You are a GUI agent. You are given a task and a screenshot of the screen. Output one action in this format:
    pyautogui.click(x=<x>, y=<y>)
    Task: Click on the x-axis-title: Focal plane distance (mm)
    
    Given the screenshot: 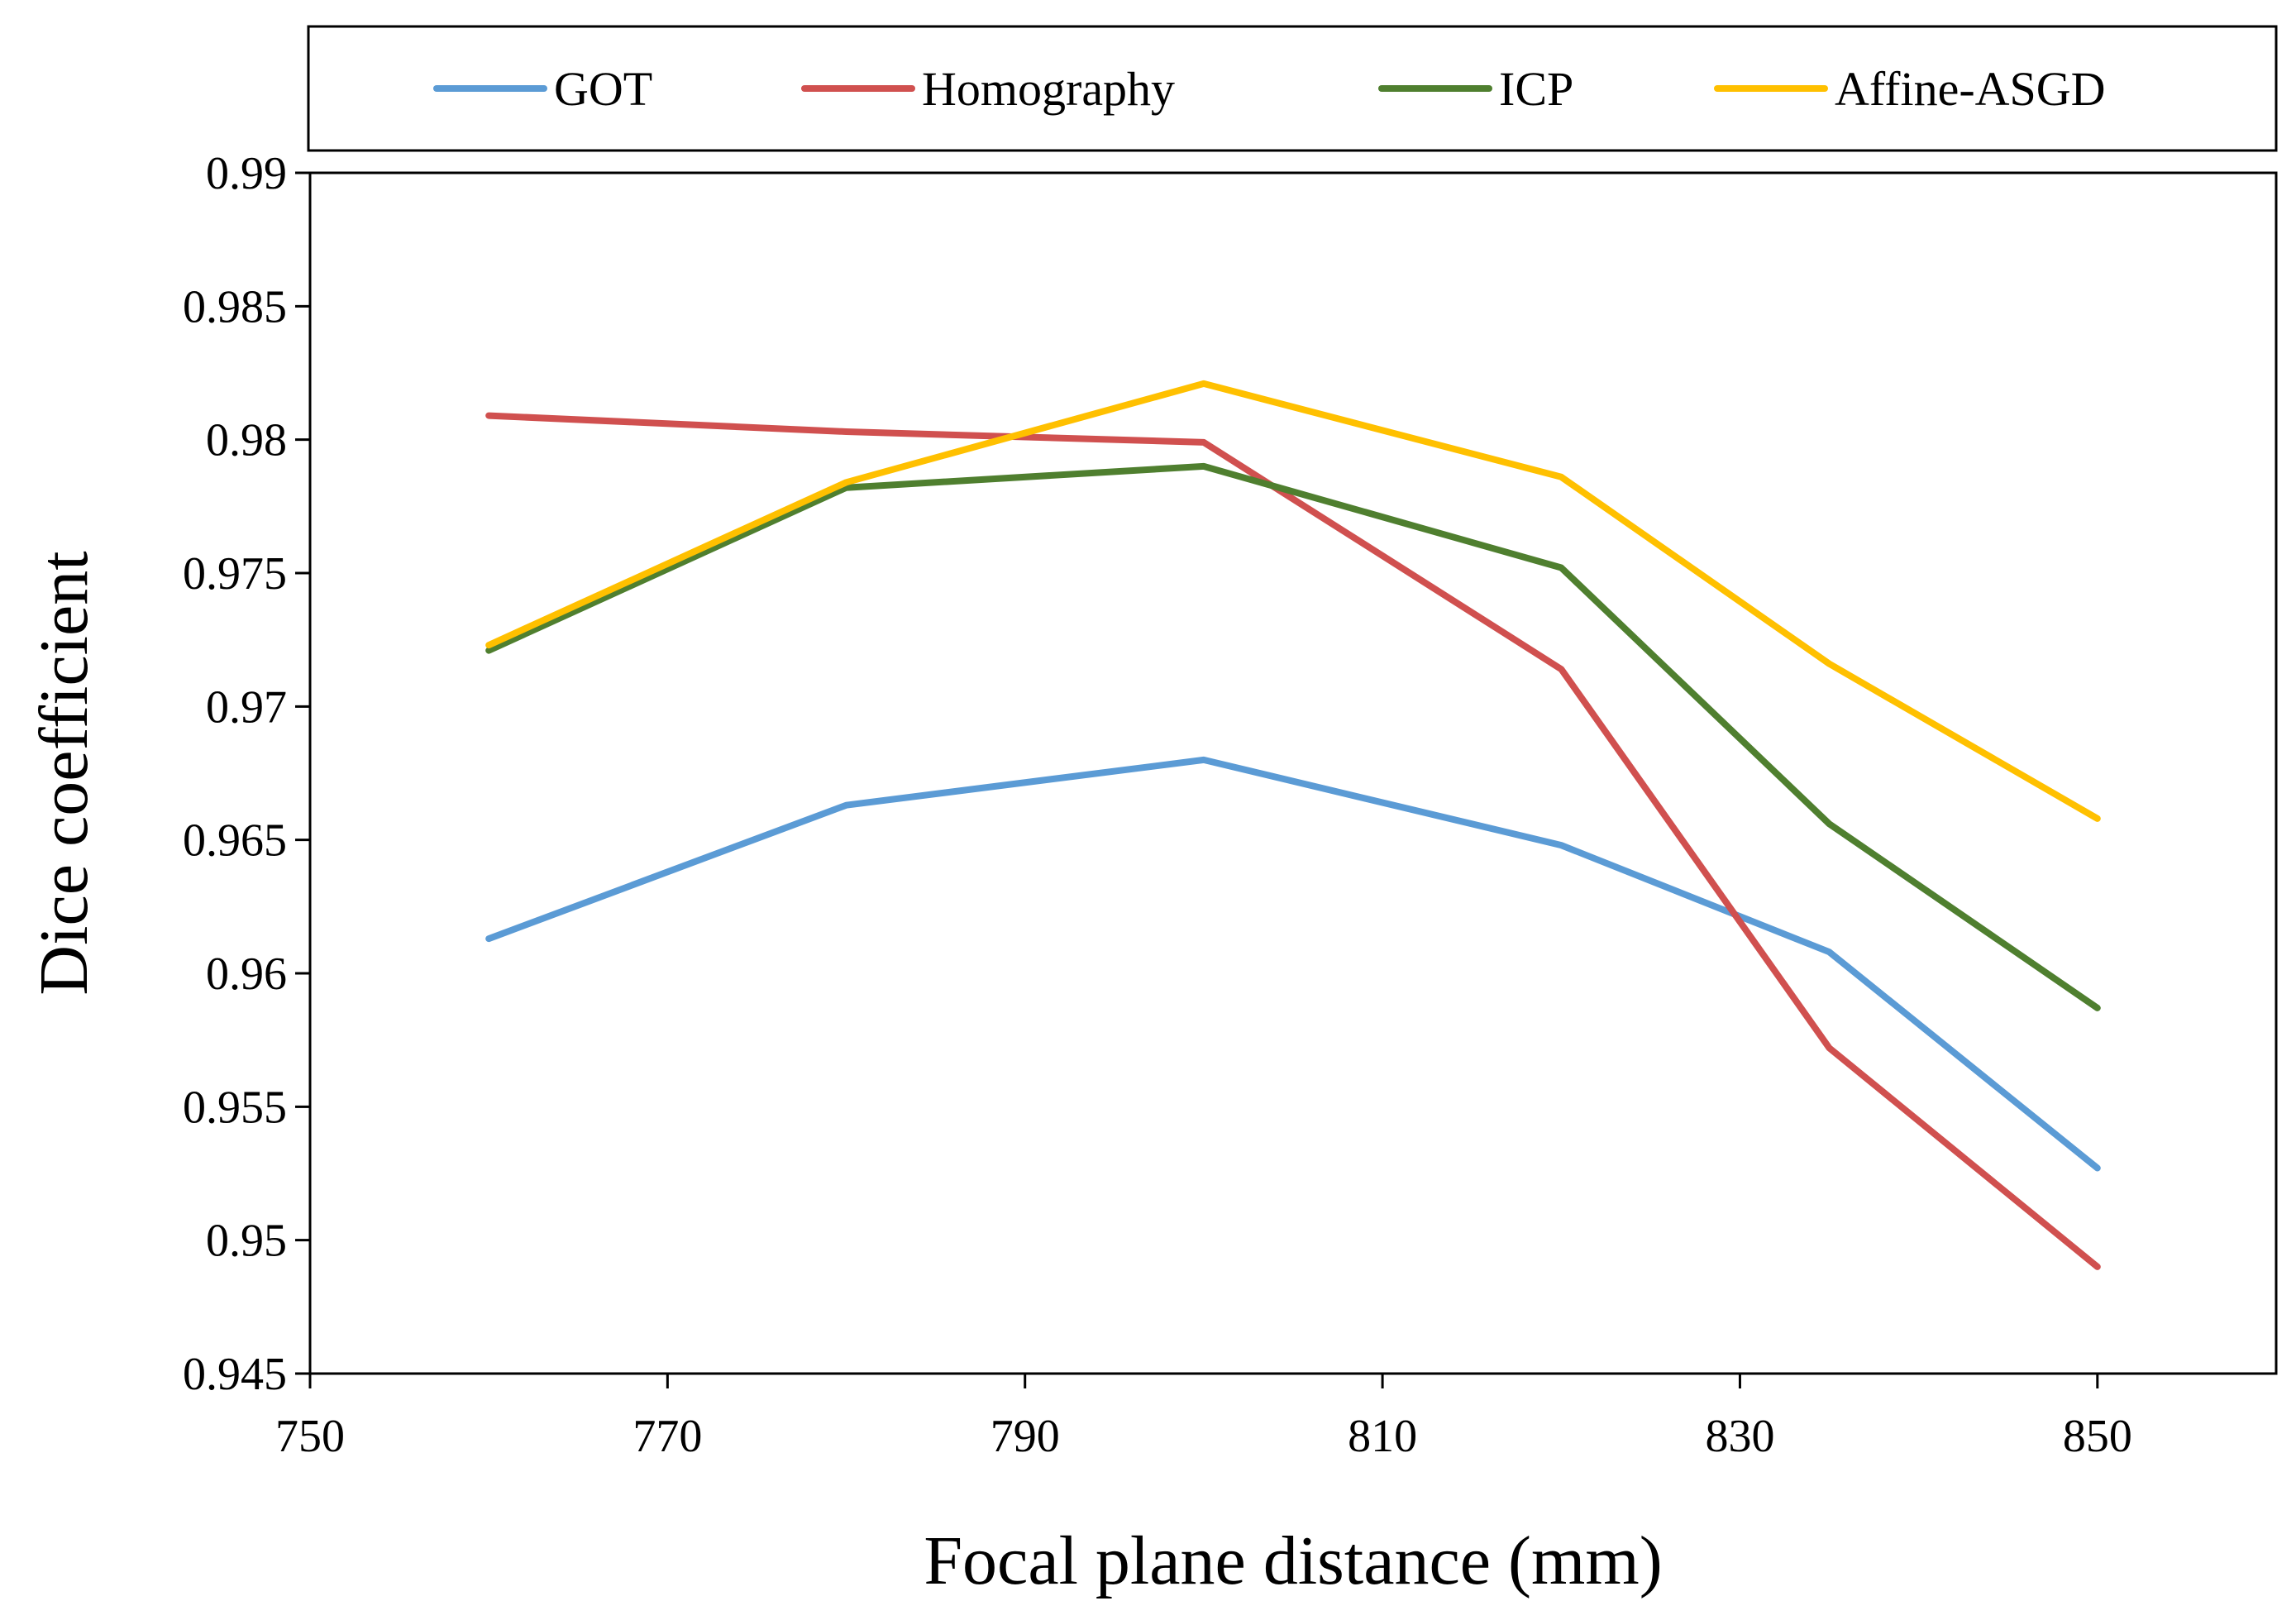 What is the action you would take?
    pyautogui.click(x=1293, y=1560)
    